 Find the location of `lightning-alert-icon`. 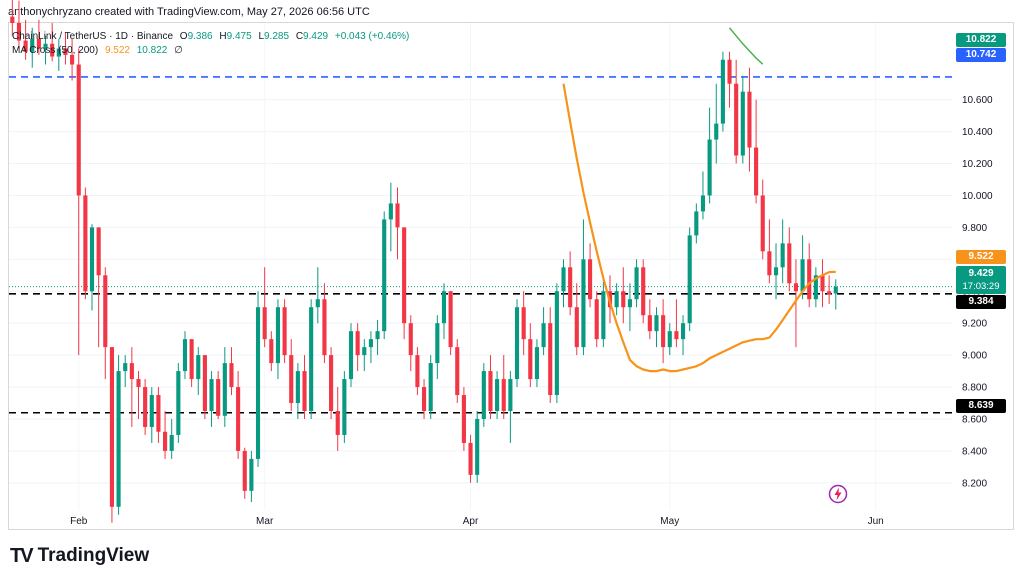

lightning-alert-icon is located at coordinates (838, 494).